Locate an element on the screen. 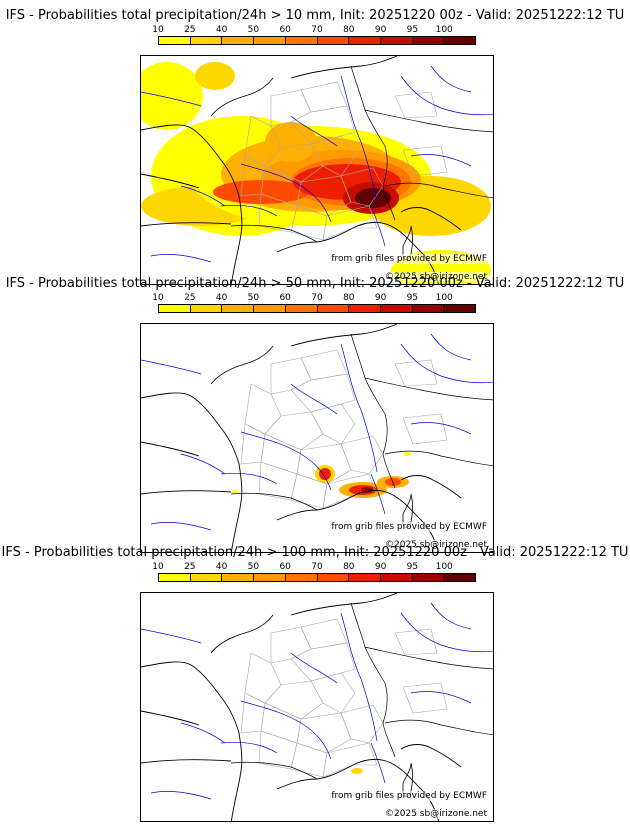 The image size is (630, 828). probability-field is located at coordinates (321, 475).